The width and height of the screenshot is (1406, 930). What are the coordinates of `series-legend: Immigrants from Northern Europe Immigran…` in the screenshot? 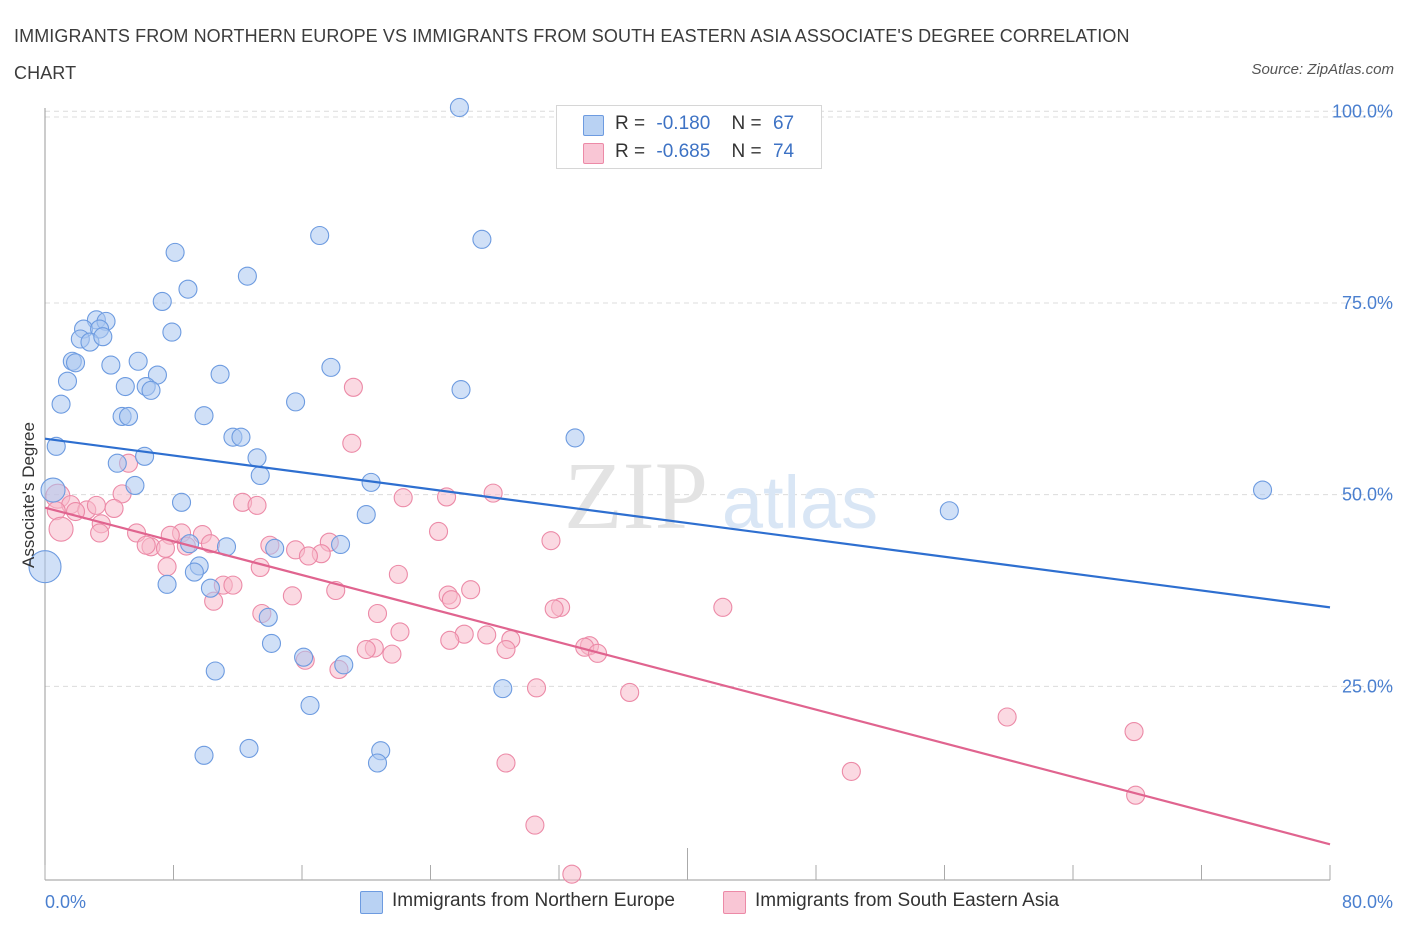 It's located at (703, 902).